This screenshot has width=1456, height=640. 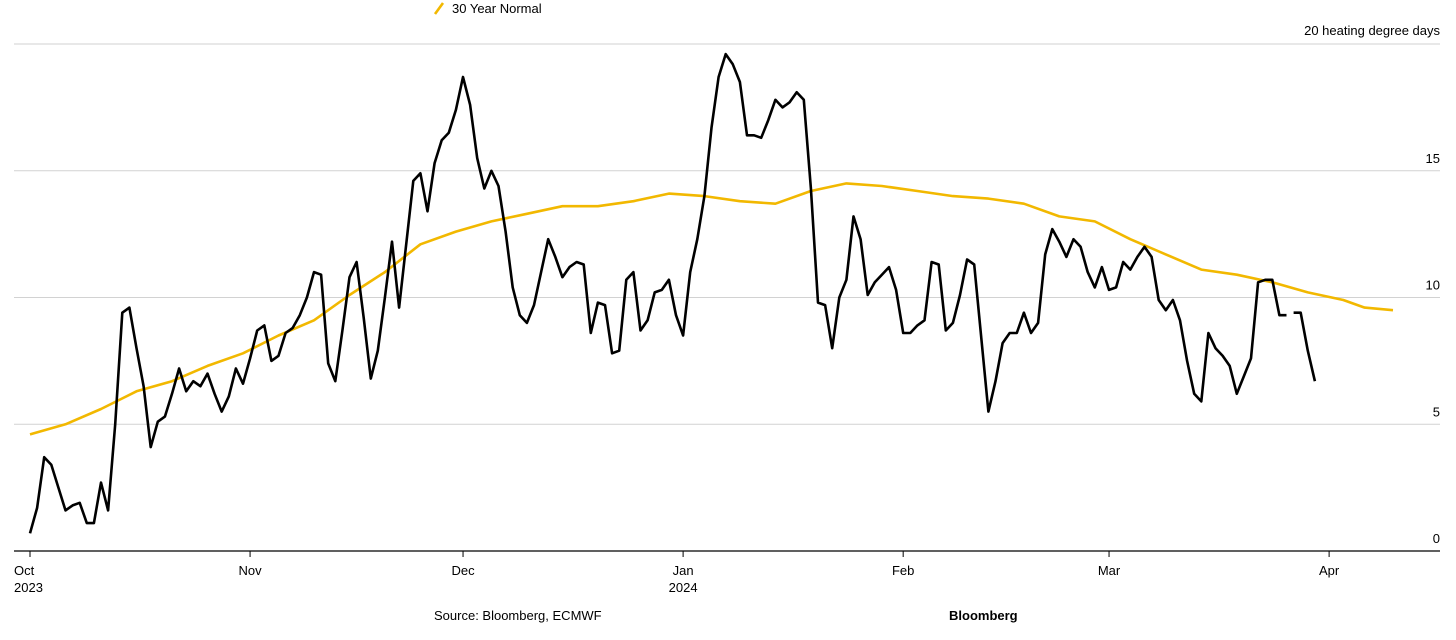 I want to click on y-tick-label: 15, so click(x=1433, y=158).